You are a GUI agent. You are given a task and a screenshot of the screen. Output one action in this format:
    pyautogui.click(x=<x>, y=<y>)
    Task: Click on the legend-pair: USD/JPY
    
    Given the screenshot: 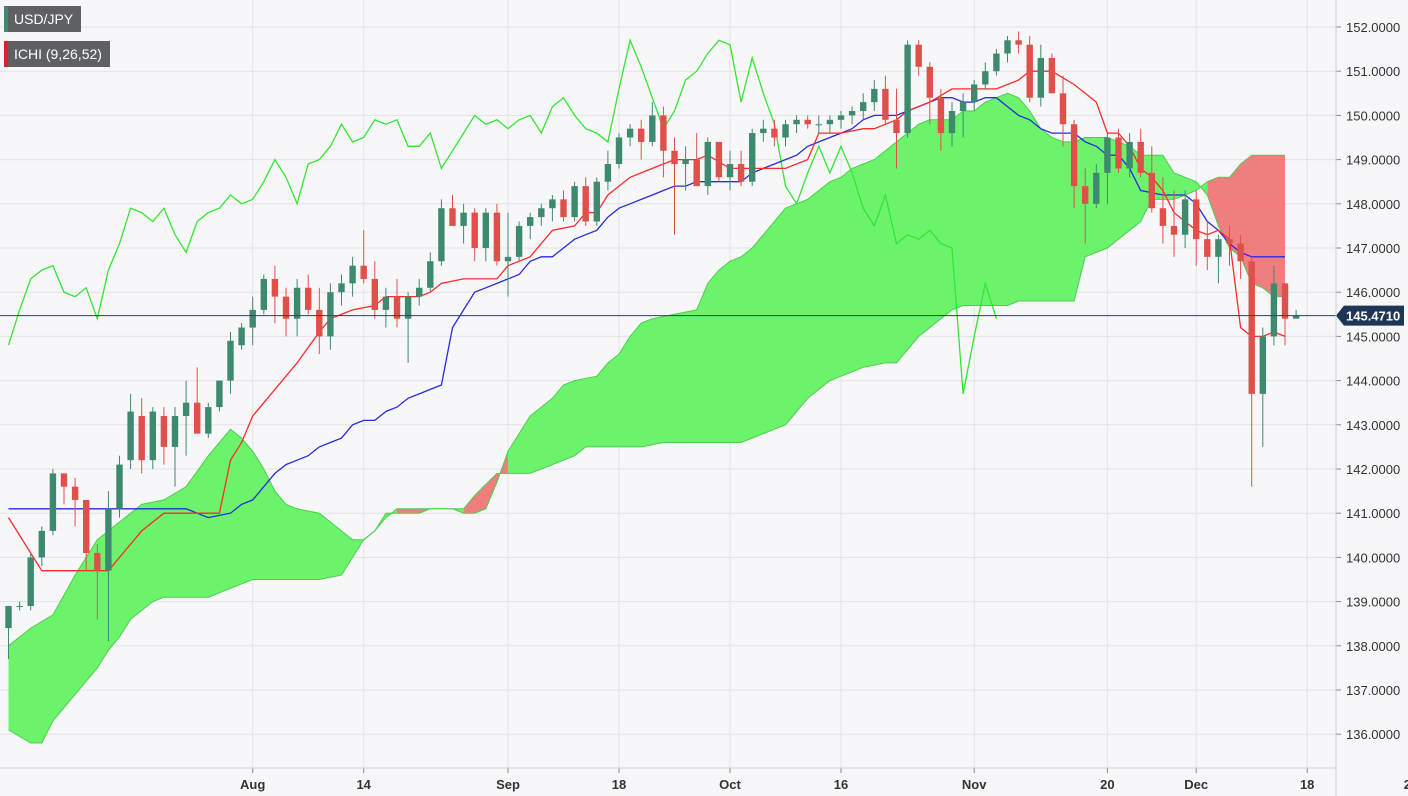 What is the action you would take?
    pyautogui.click(x=43, y=19)
    